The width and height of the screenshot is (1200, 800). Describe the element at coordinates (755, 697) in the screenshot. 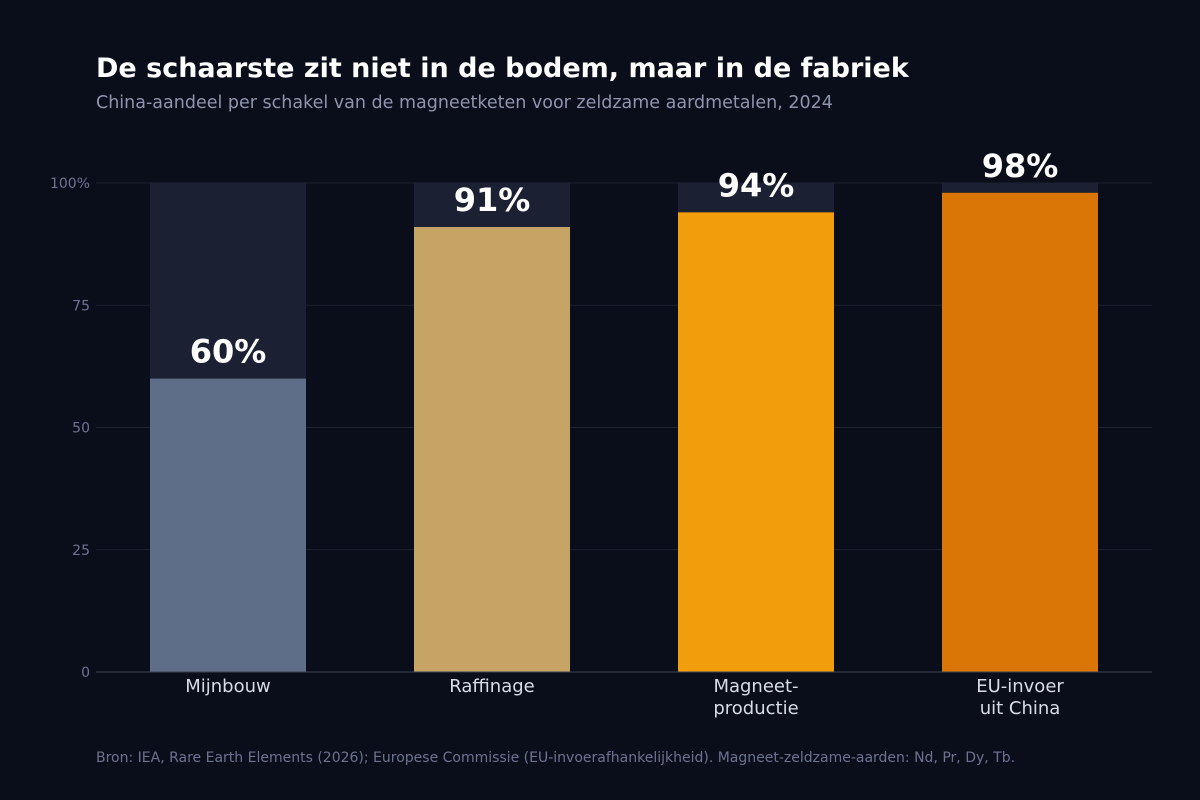

I see `category-label: Magneet-productie` at that location.